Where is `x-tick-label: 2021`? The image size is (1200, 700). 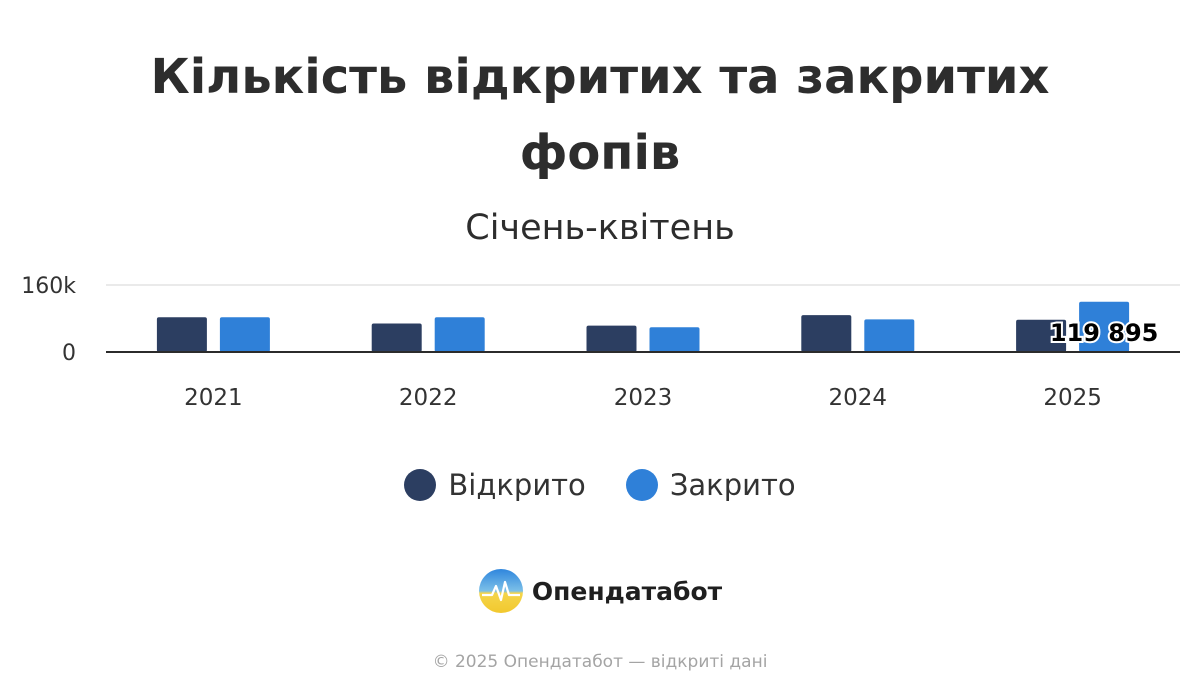
x-tick-label: 2021 is located at coordinates (213, 398).